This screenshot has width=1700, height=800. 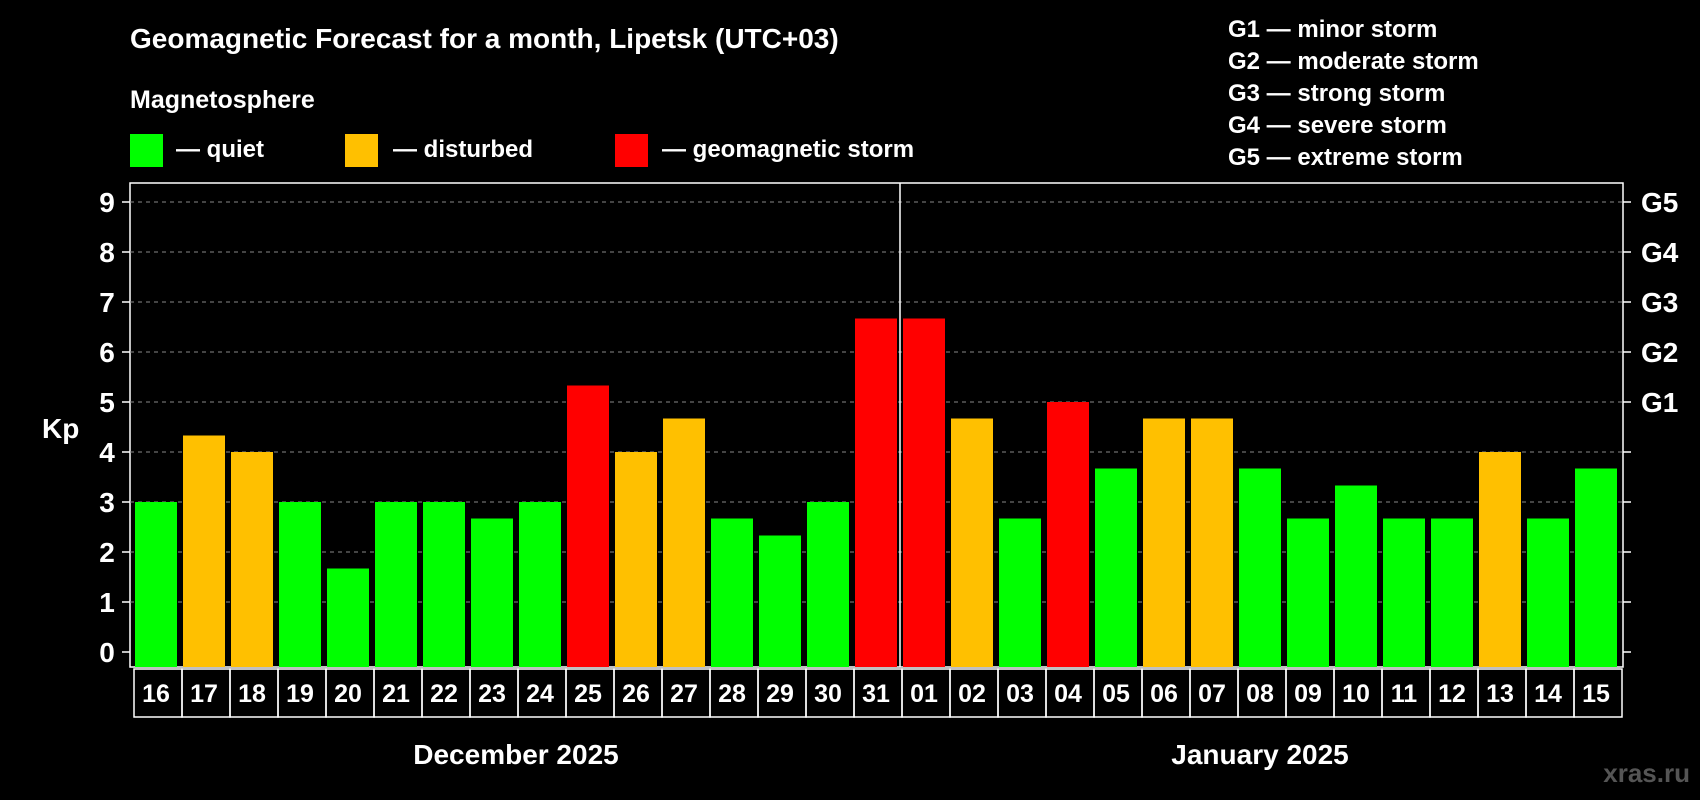 What do you see at coordinates (1353, 61) in the screenshot?
I see `storm-scale-g2: G2 — moderate storm` at bounding box center [1353, 61].